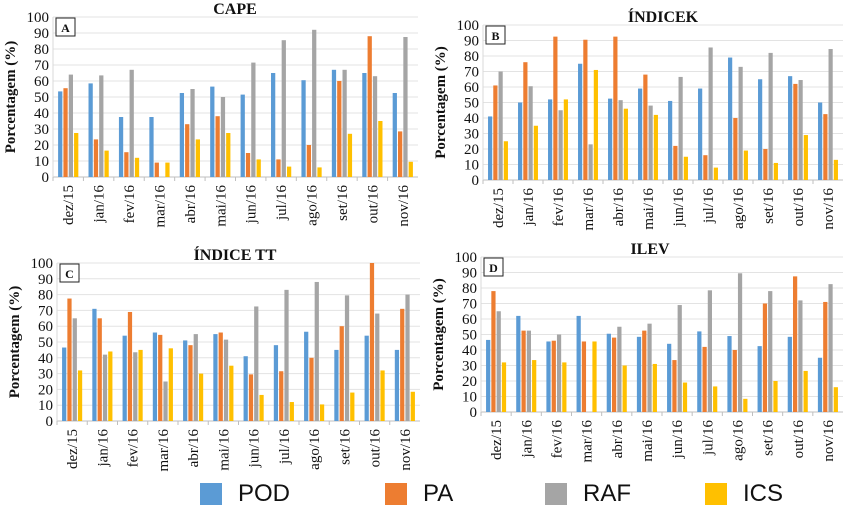  What do you see at coordinates (41, 130) in the screenshot?
I see `y-tick-label: 30` at bounding box center [41, 130].